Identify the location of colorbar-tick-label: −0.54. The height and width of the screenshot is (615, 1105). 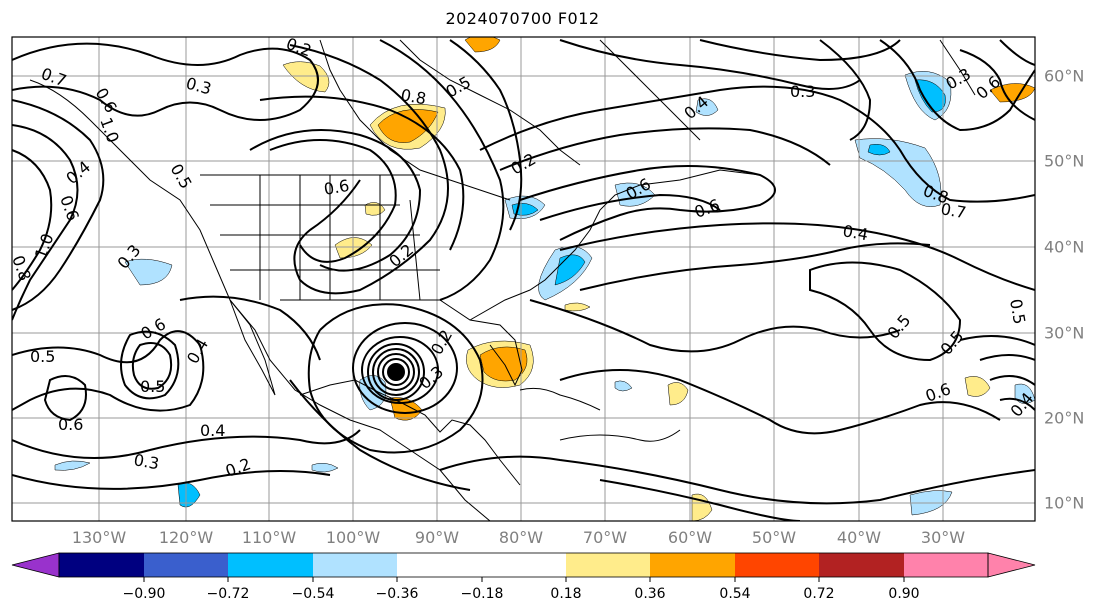
(313, 594).